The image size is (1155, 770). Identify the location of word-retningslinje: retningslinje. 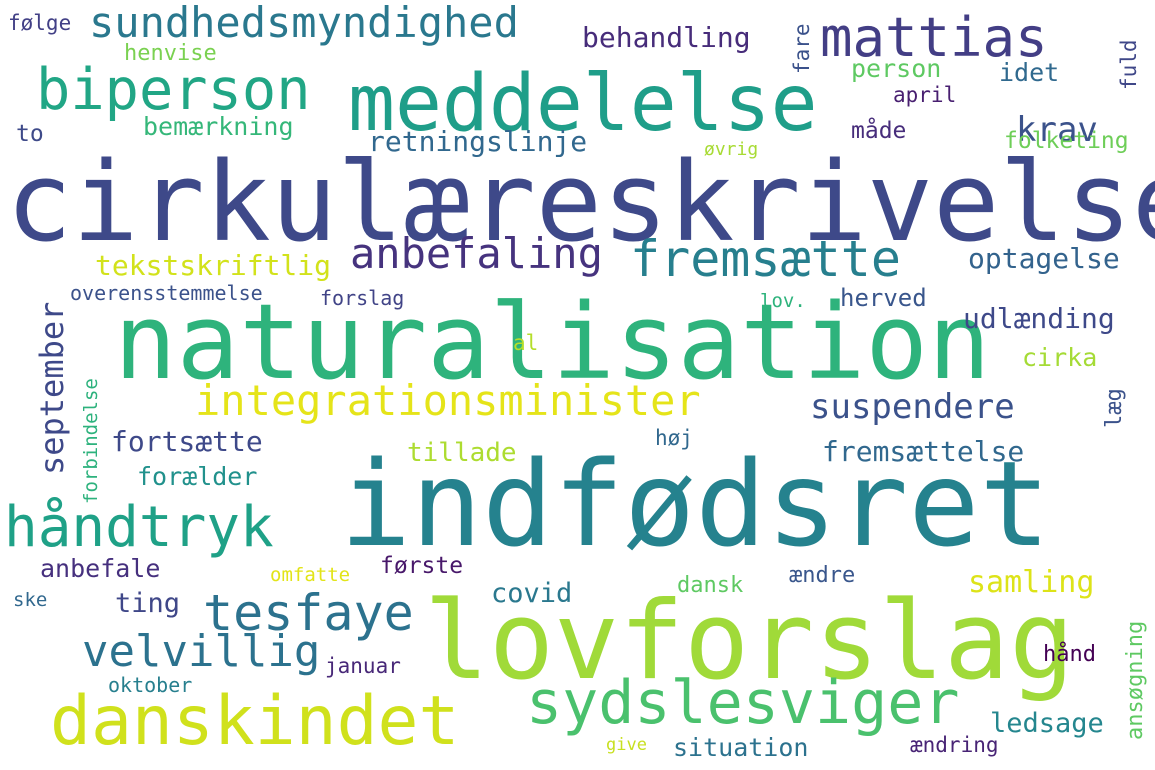
(478, 141).